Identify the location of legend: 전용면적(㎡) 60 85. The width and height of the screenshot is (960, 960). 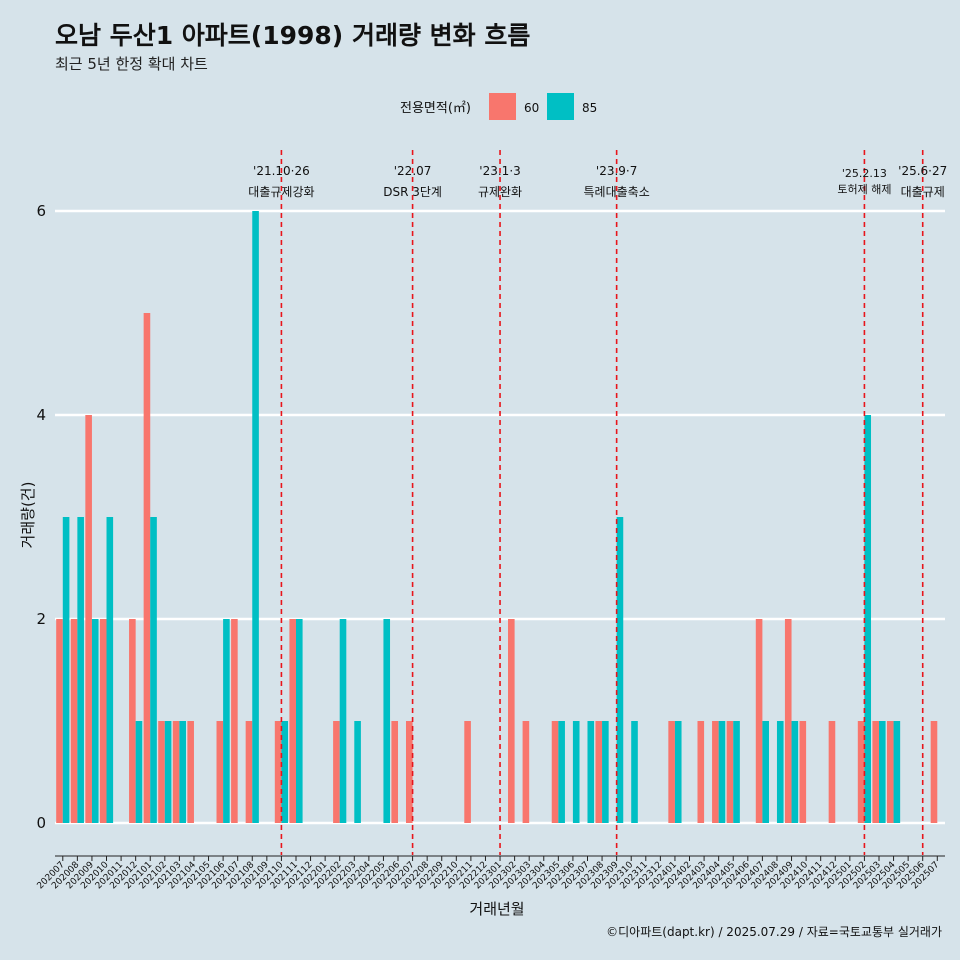
(498, 106).